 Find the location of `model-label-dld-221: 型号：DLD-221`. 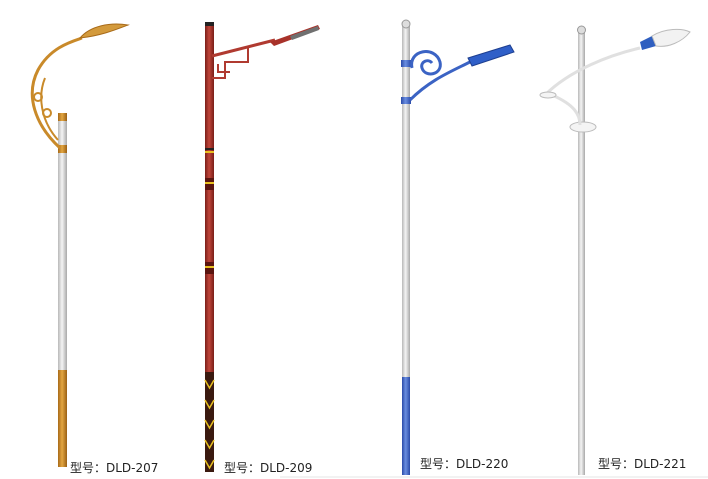

model-label-dld-221: 型号：DLD-221 is located at coordinates (642, 464).